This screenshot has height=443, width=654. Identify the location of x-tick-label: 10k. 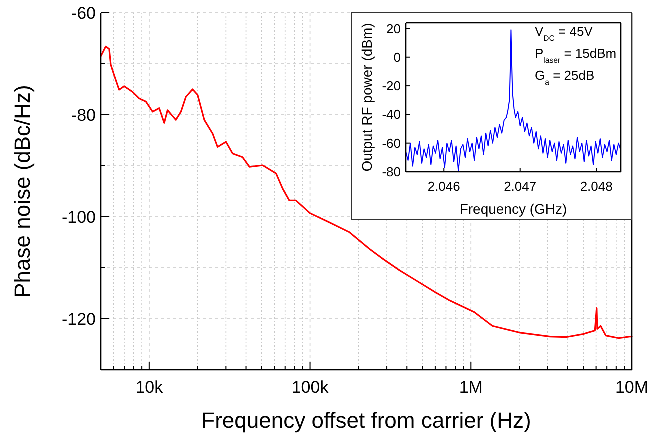
(150, 387).